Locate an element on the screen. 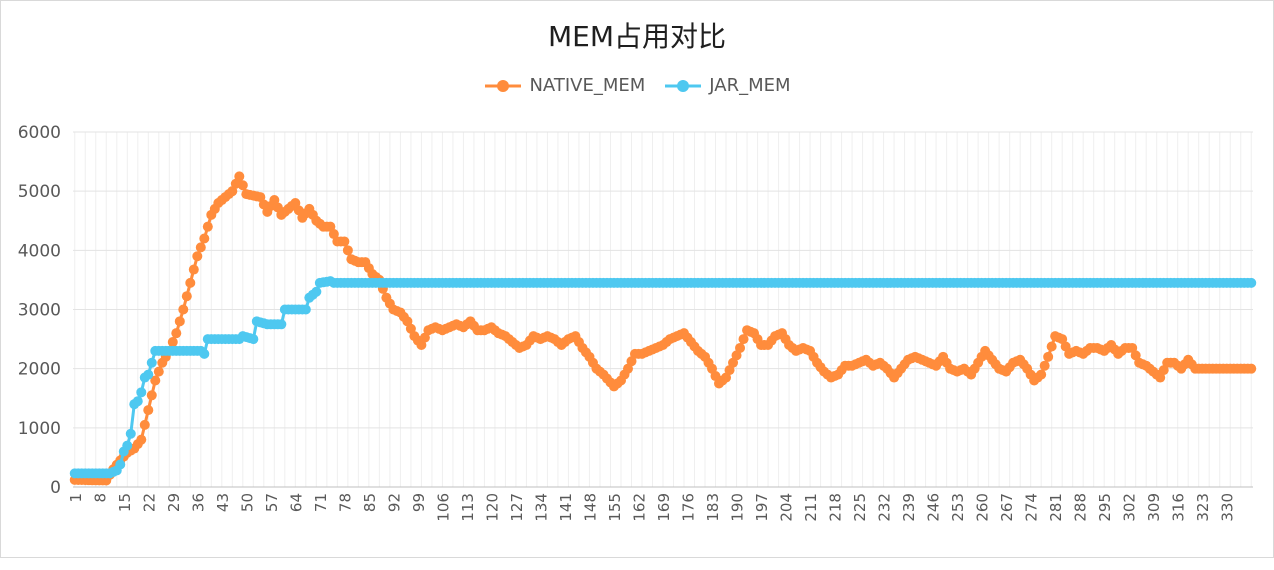 The width and height of the screenshot is (1274, 570). x-tick-label: 190 is located at coordinates (738, 507).